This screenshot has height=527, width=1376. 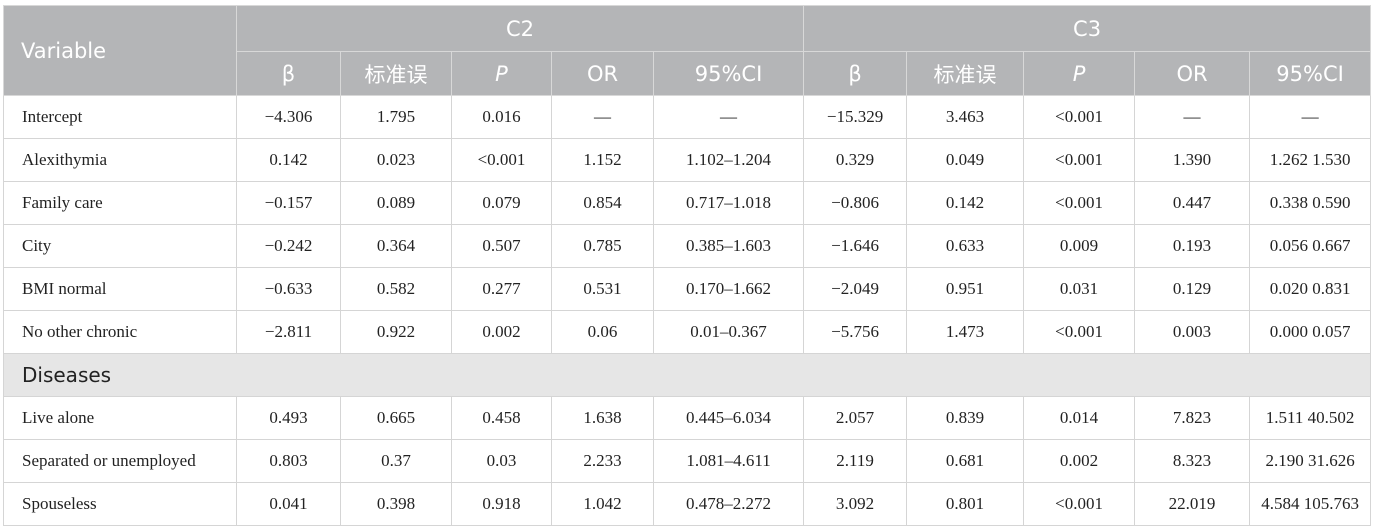 I want to click on c2-ci: 0.01–0.367, so click(x=728, y=332).